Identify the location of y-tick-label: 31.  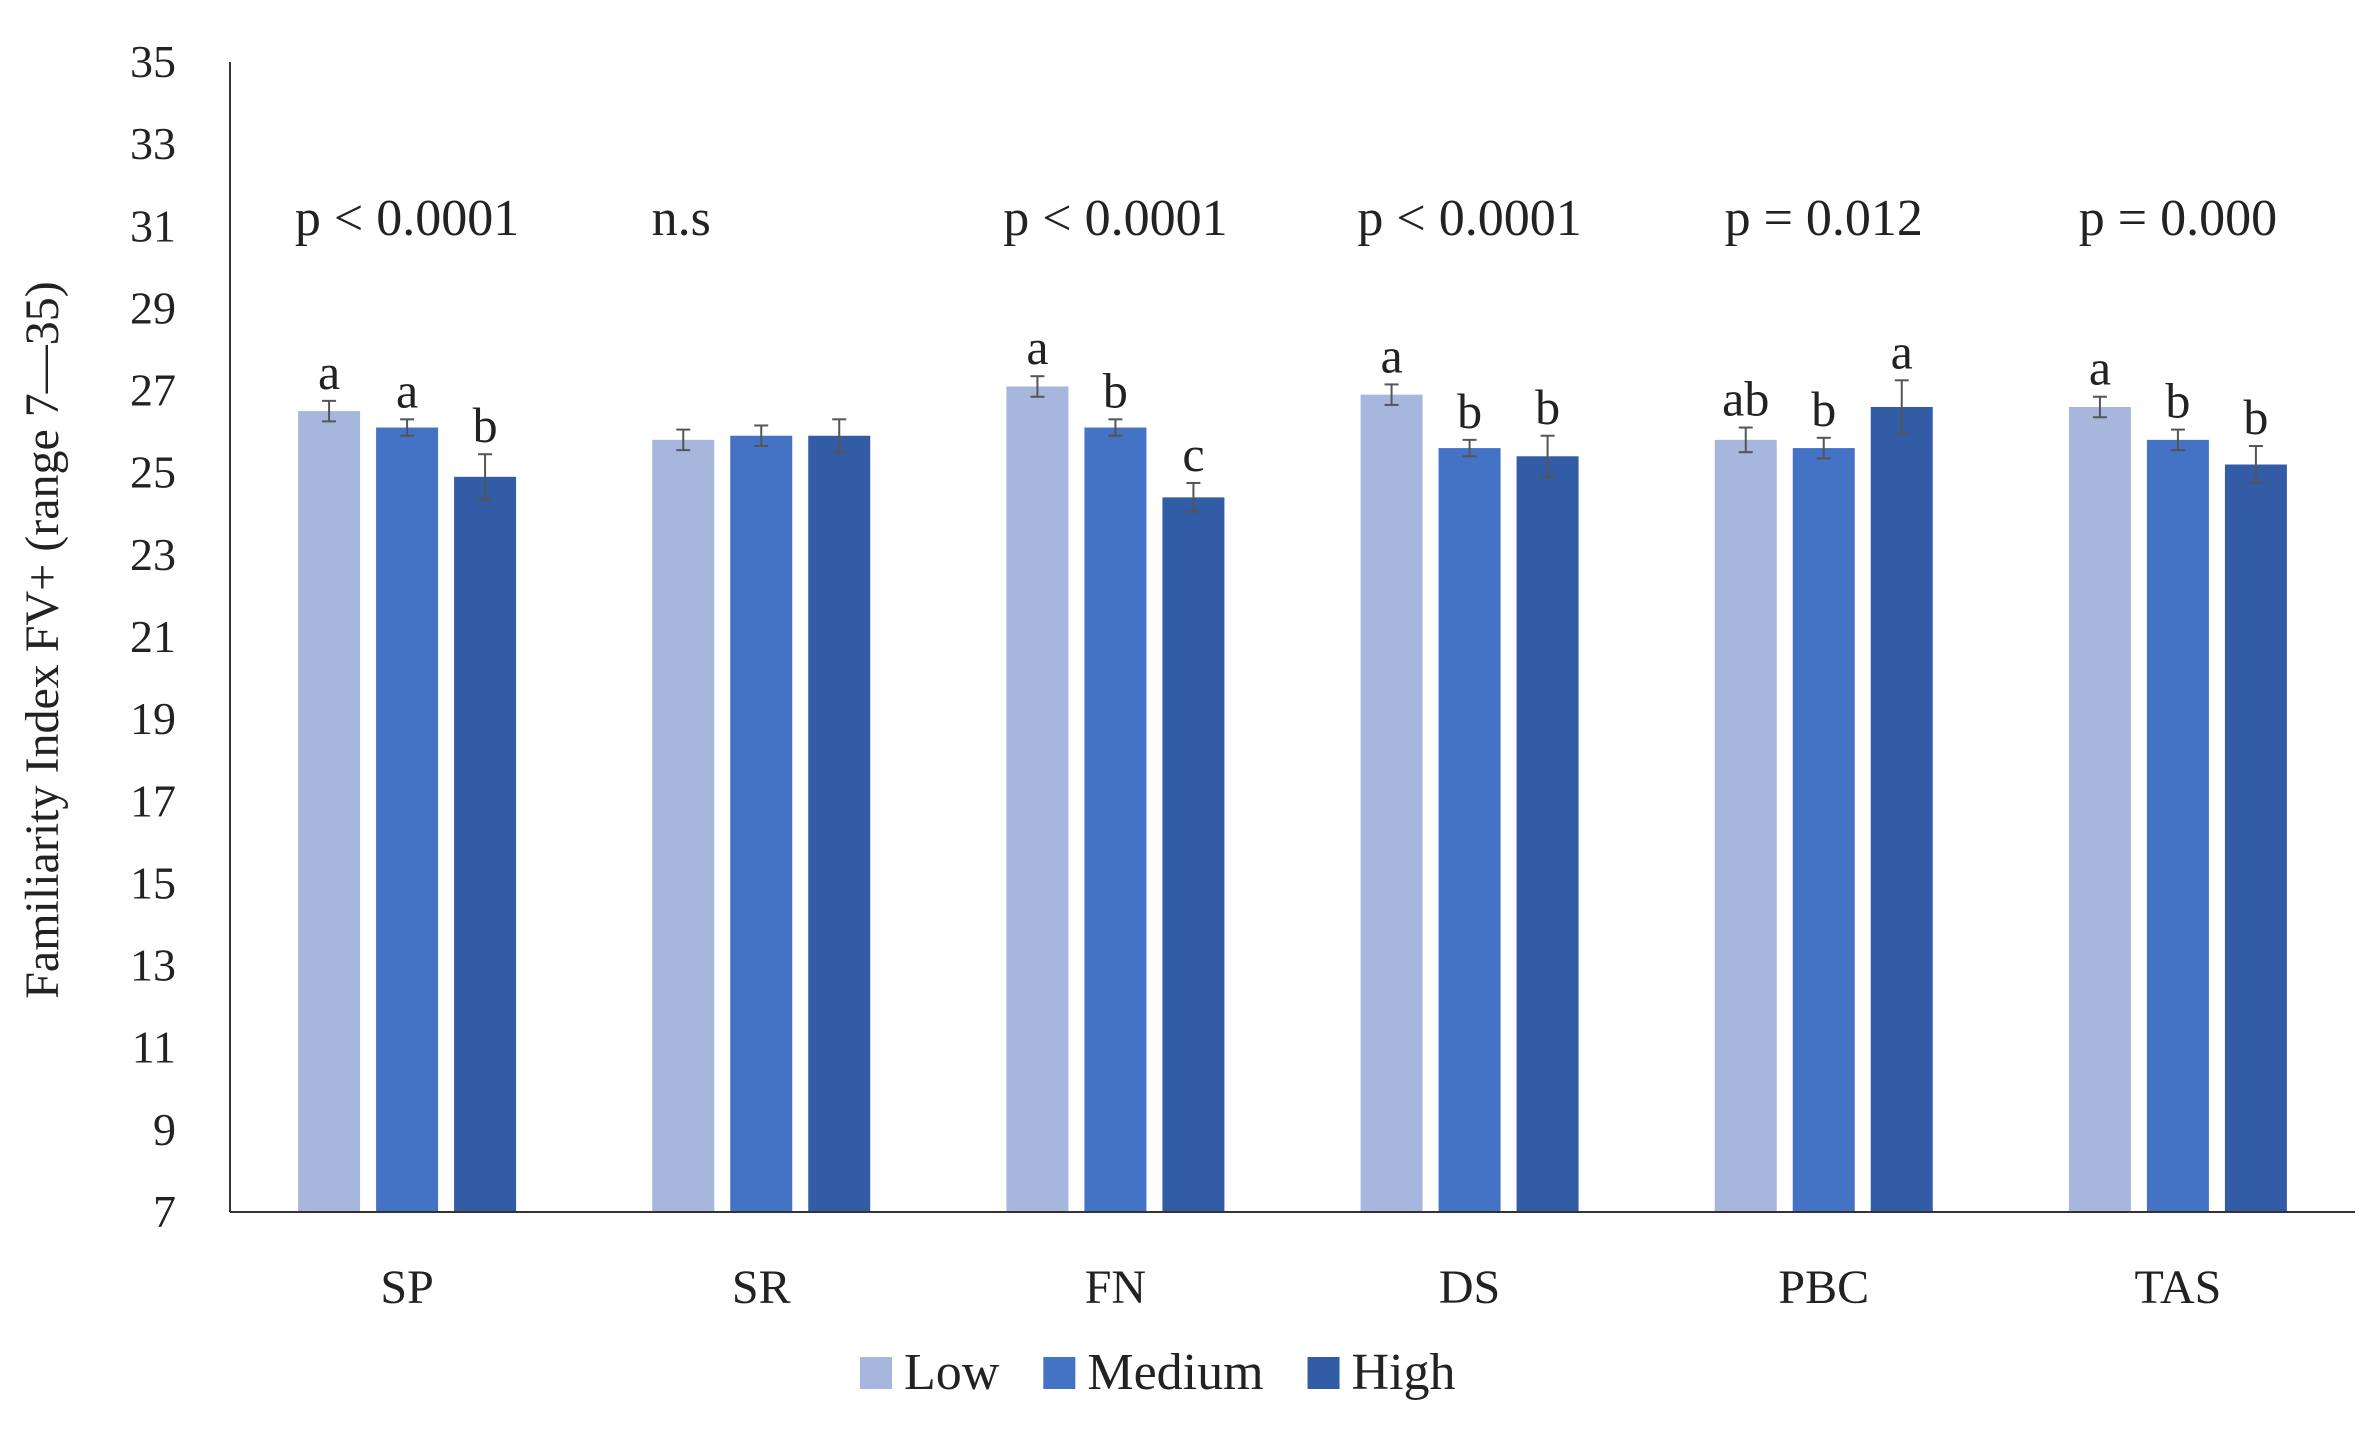
(153, 225).